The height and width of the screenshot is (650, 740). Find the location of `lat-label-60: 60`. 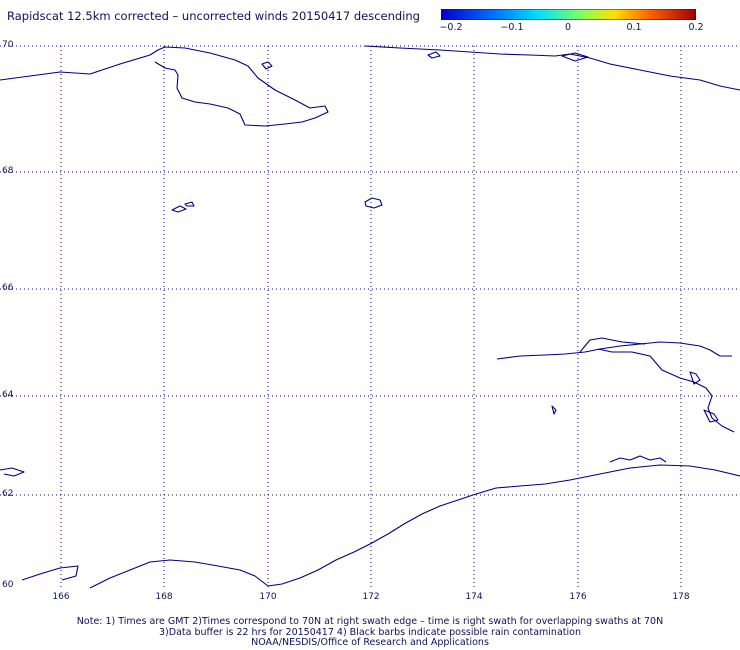

lat-label-60: 60 is located at coordinates (8, 585).